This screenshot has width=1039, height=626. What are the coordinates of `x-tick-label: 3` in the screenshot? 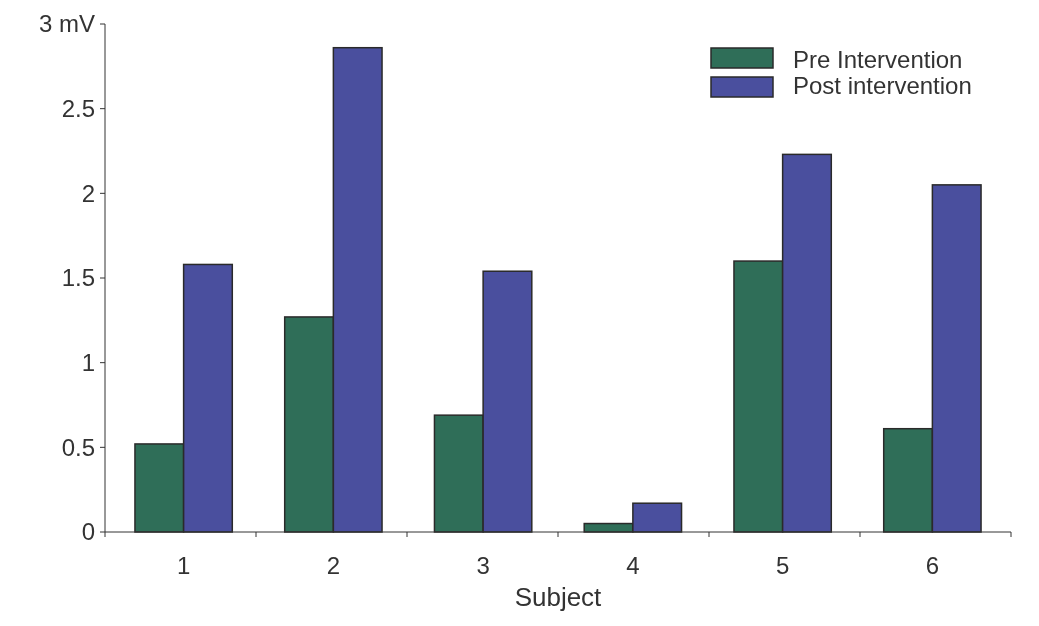 It's located at (483, 565).